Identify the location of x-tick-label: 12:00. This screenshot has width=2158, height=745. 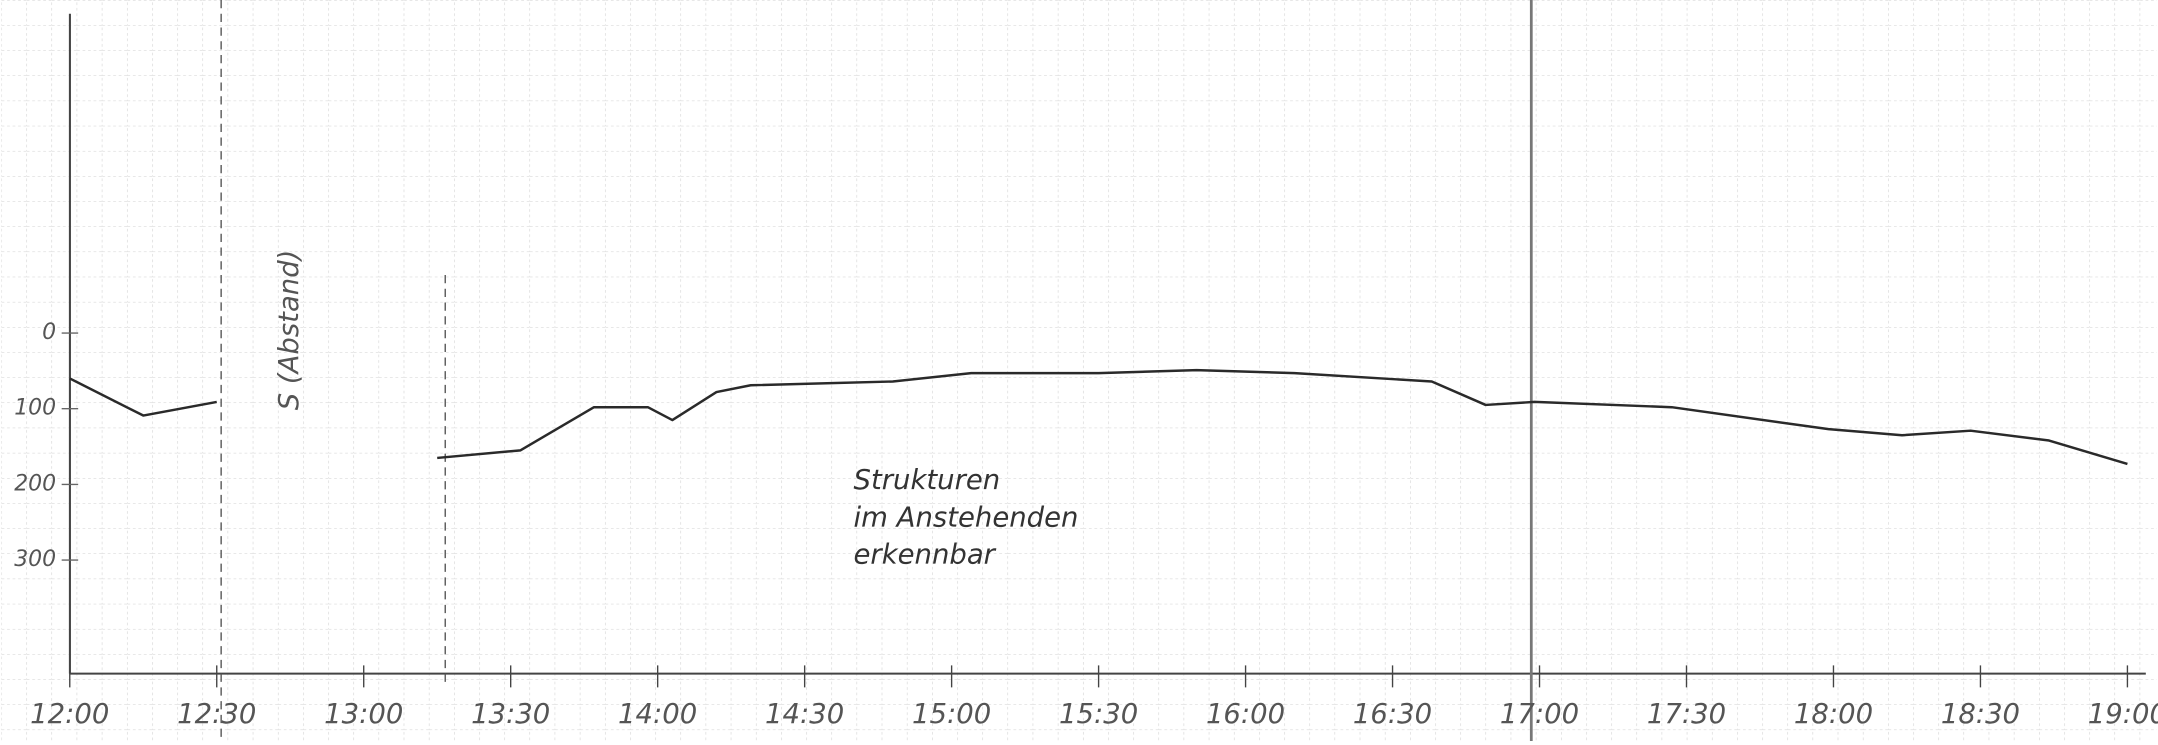
(69, 714).